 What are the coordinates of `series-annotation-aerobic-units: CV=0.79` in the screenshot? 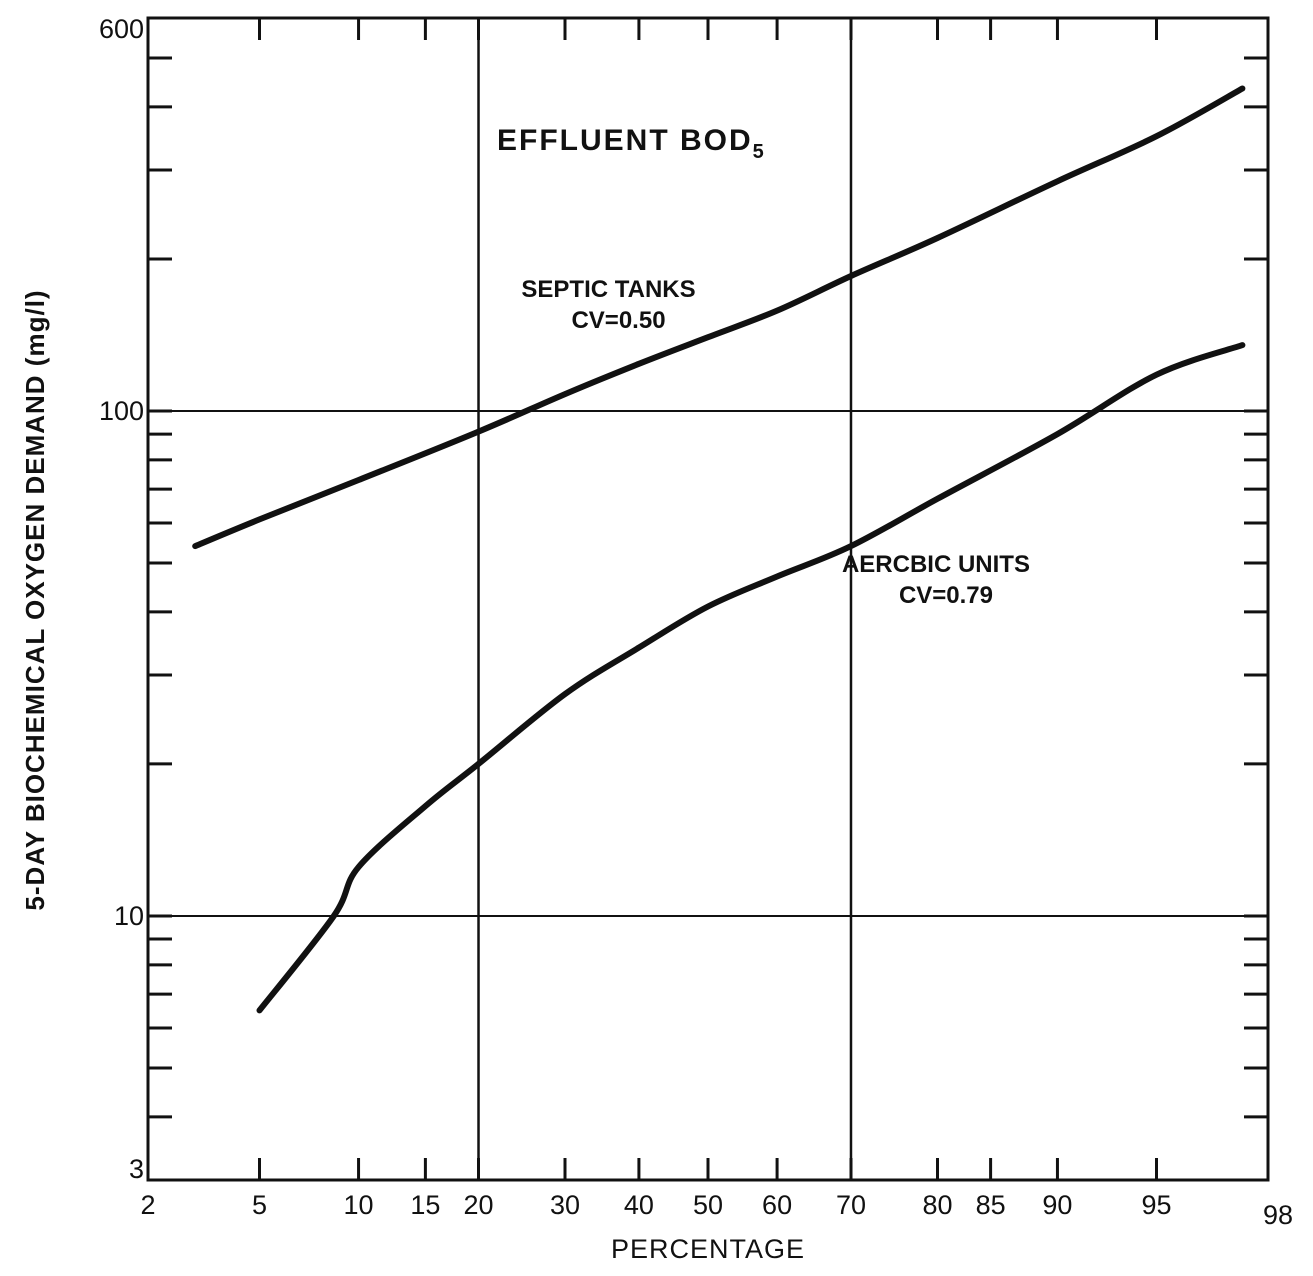 It's located at (946, 595).